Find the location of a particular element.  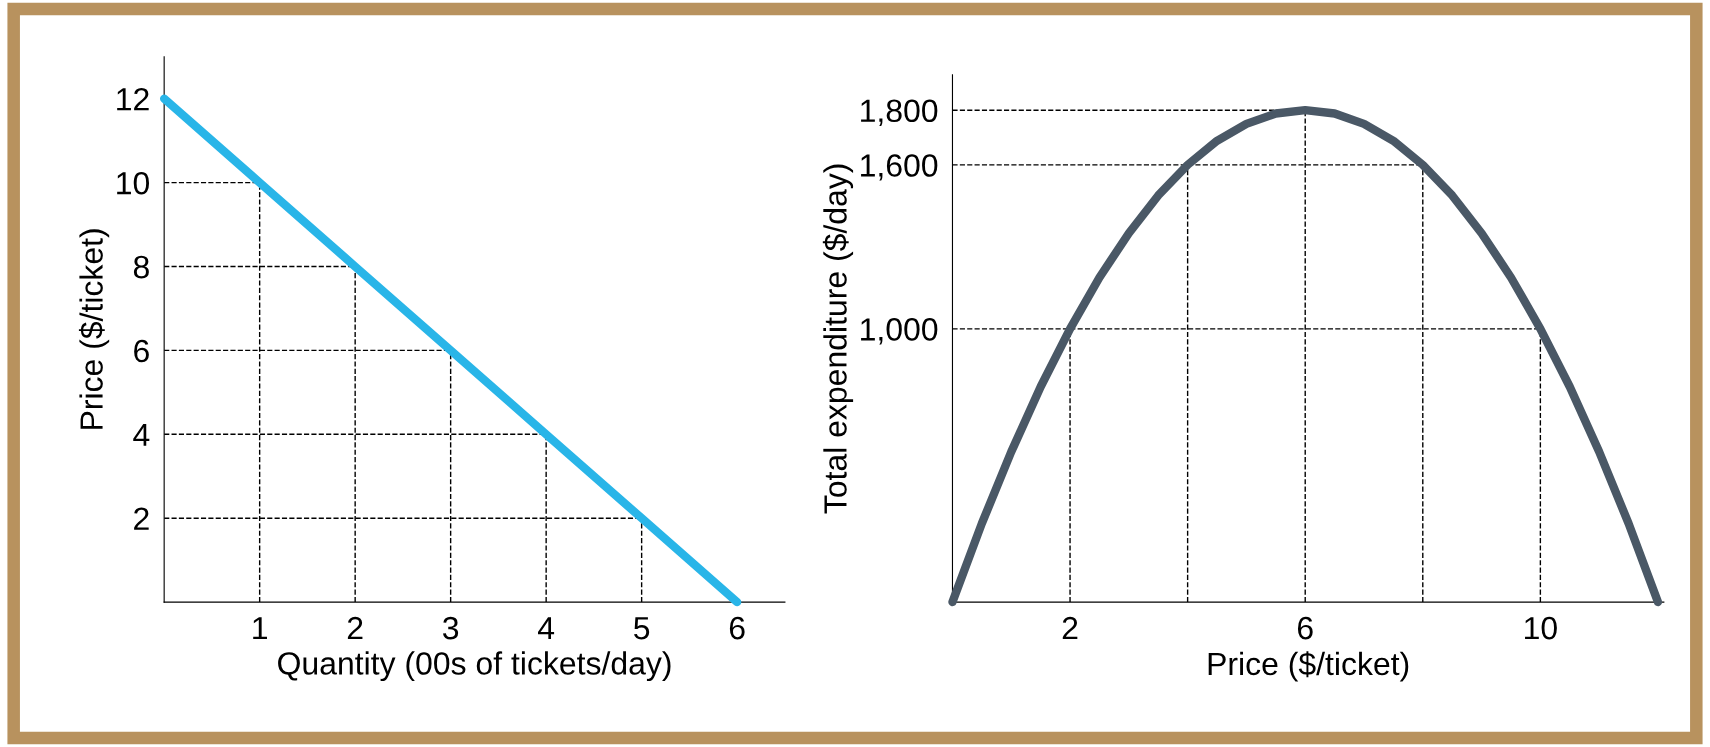

y-axis-title: Total expenditure ($/day) is located at coordinates (838, 339).